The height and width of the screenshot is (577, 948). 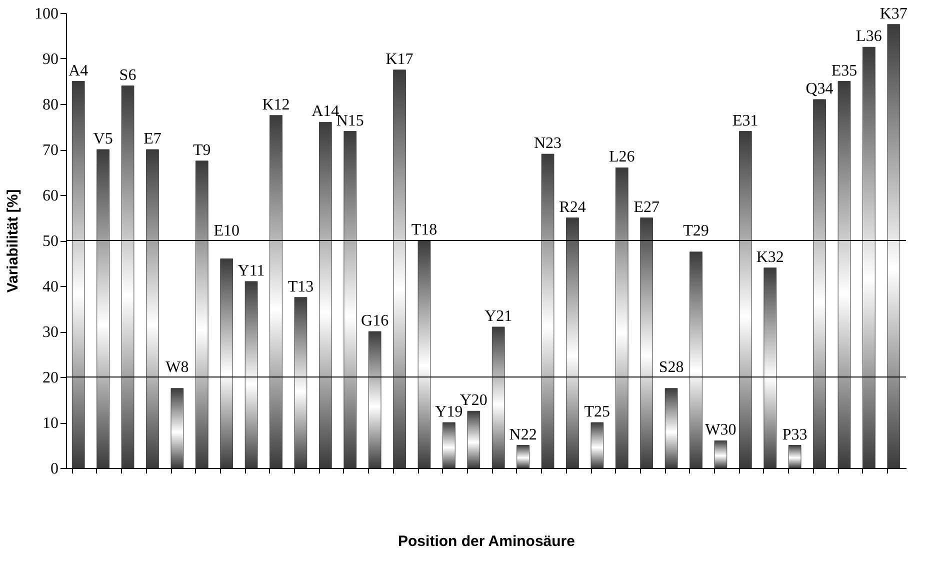 What do you see at coordinates (844, 71) in the screenshot?
I see `x-tick-label: E35` at bounding box center [844, 71].